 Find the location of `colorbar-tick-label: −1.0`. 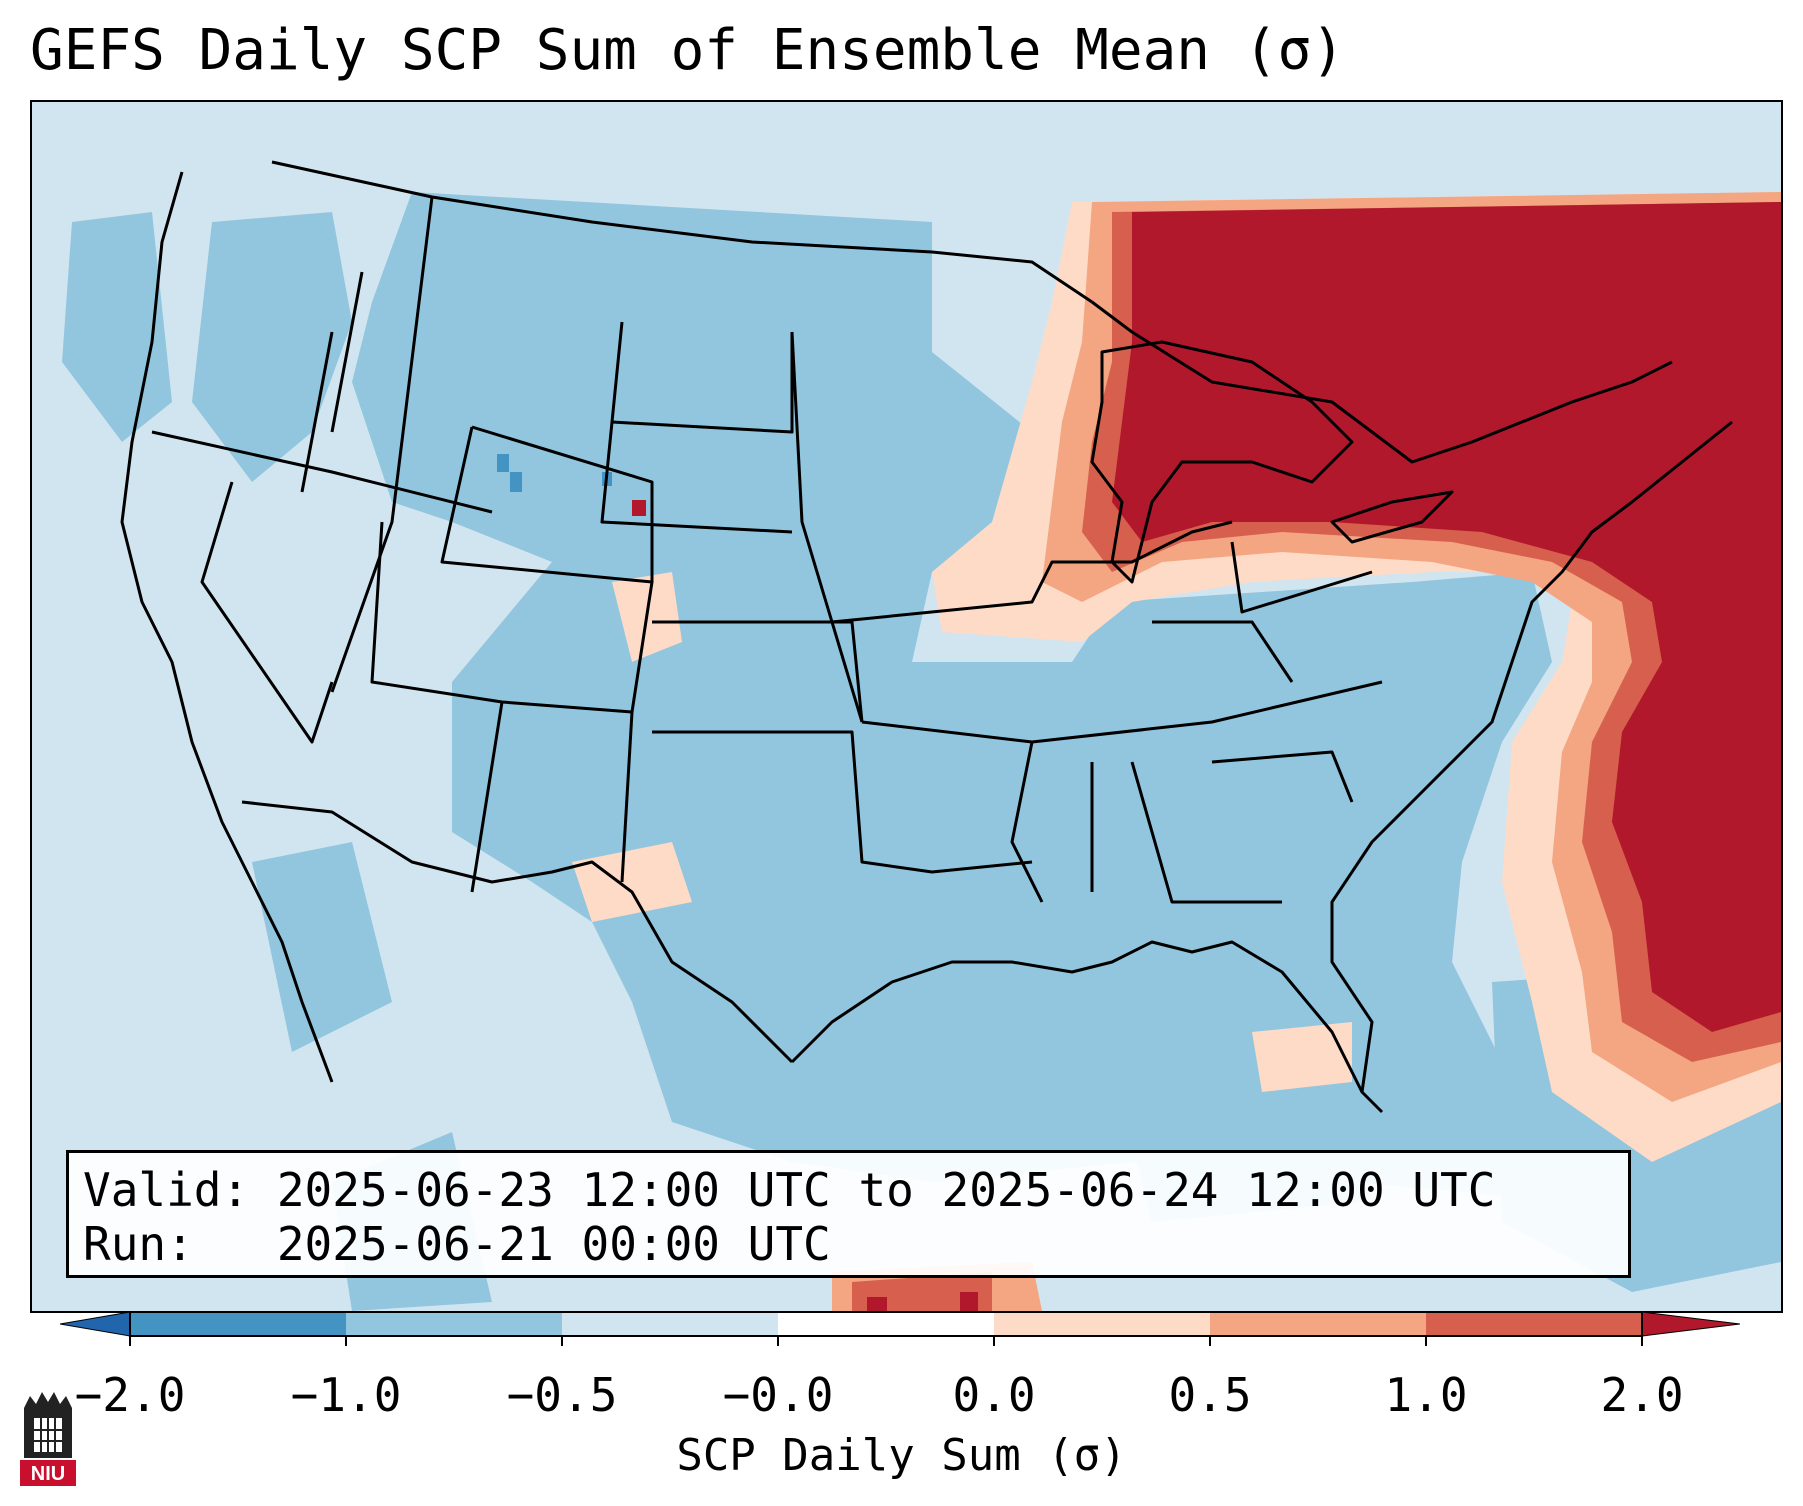

colorbar-tick-label: −1.0 is located at coordinates (346, 1395).